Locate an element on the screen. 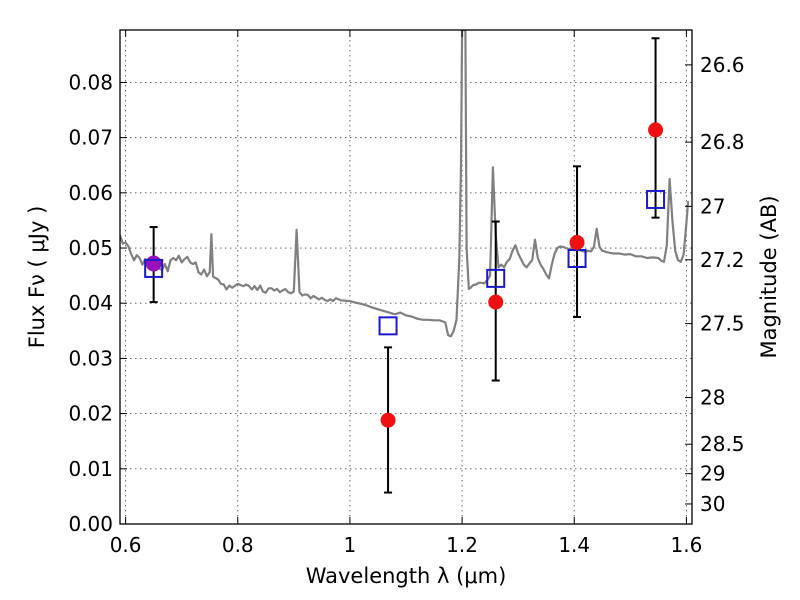 This screenshot has width=800, height=600. y2-axis-label: Magnitude (AB) is located at coordinates (769, 276).